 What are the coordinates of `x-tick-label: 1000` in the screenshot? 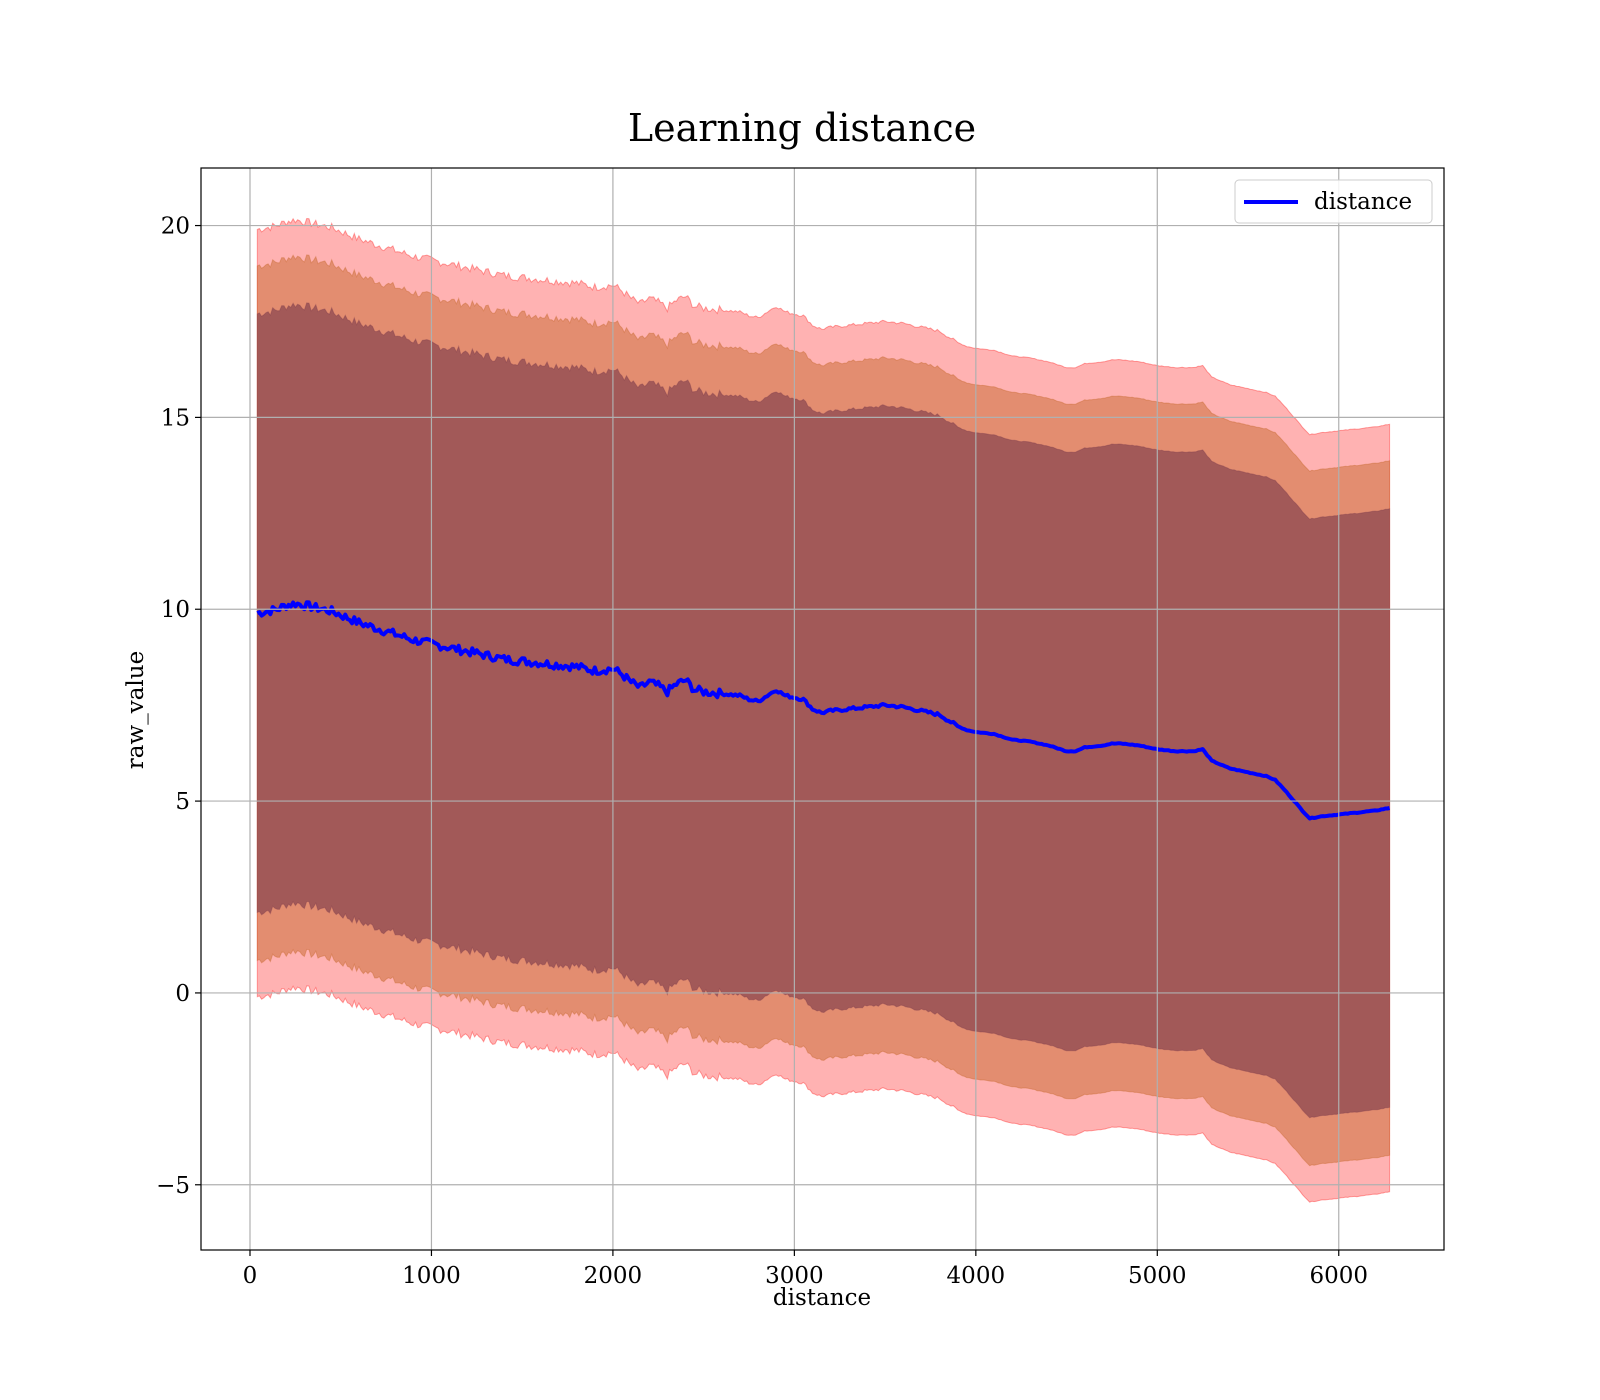 It's located at (431, 1276).